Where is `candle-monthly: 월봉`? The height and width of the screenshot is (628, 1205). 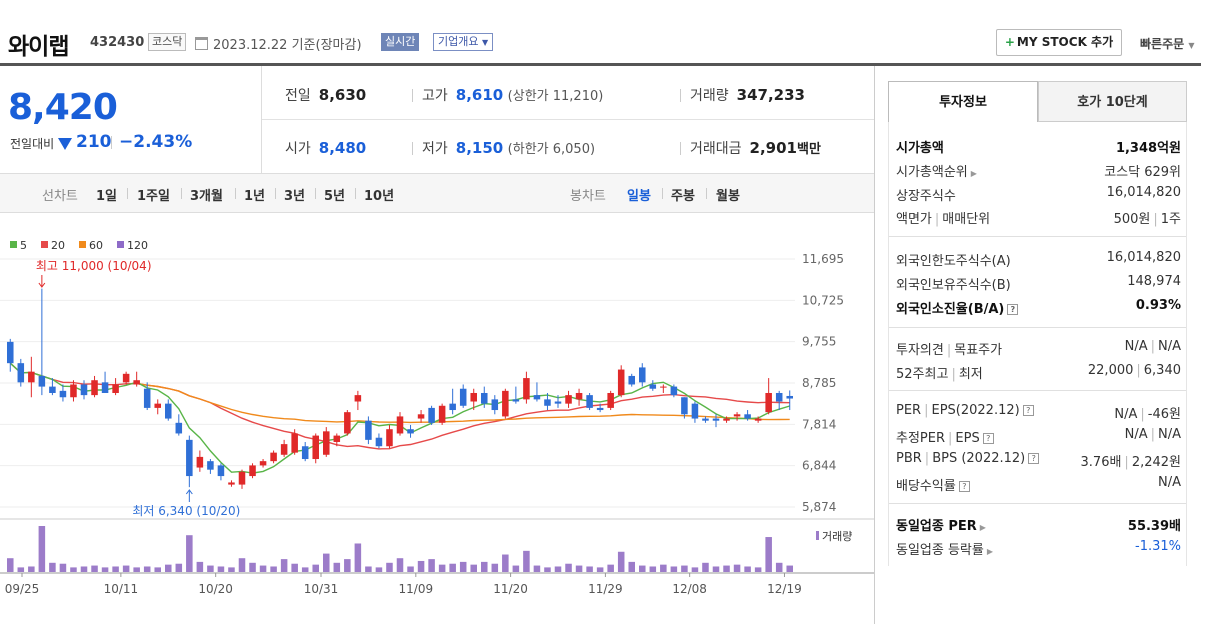
candle-monthly: 월봉 is located at coordinates (728, 196).